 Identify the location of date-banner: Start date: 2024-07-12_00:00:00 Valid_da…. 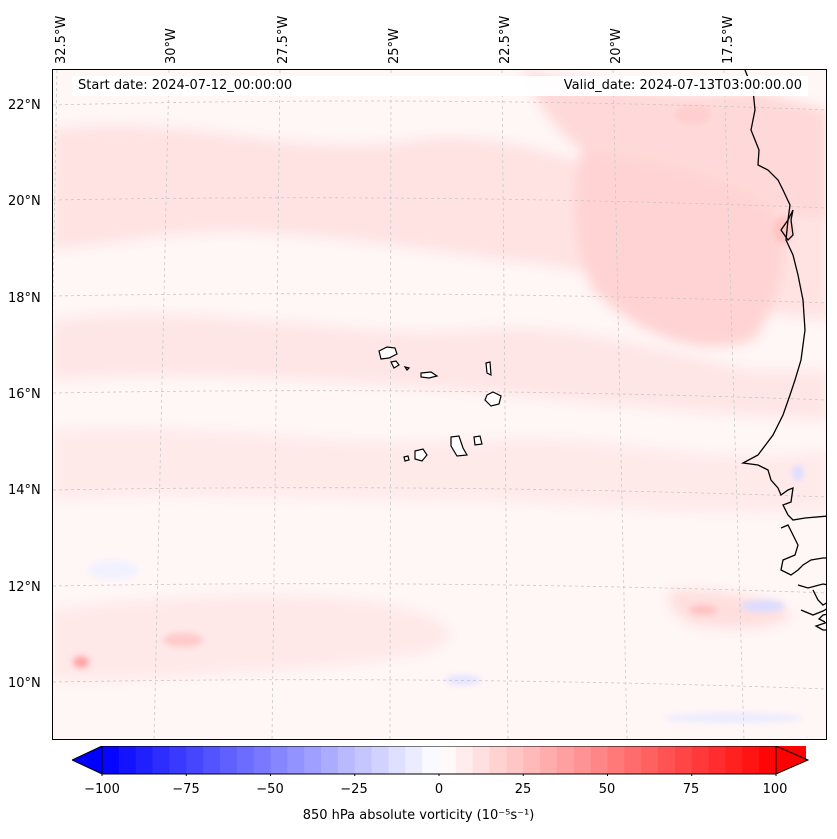
(440, 86).